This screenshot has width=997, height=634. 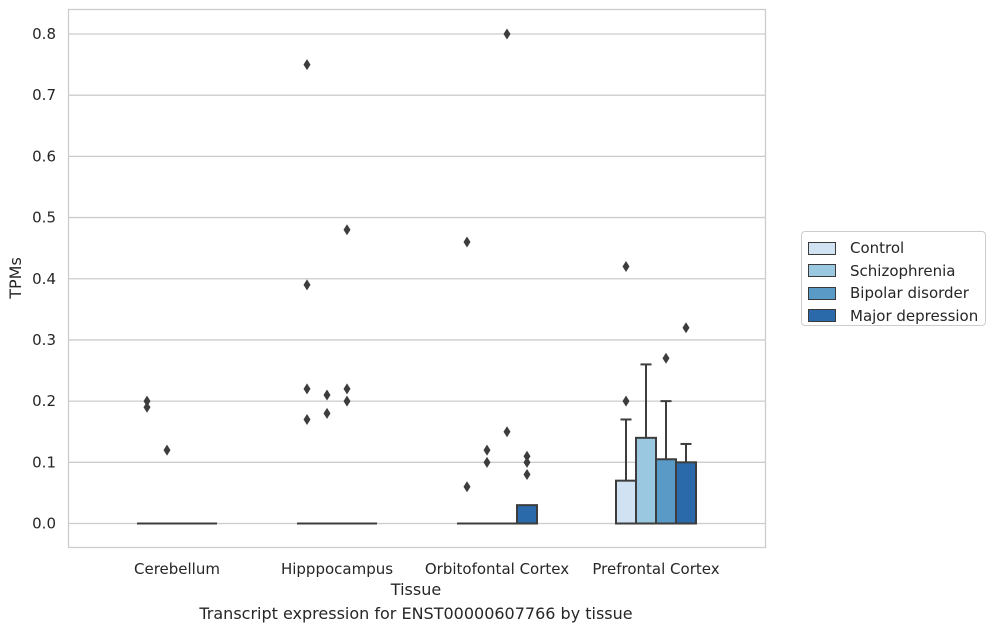 I want to click on legend-item: Schizophrenia, so click(x=896, y=271).